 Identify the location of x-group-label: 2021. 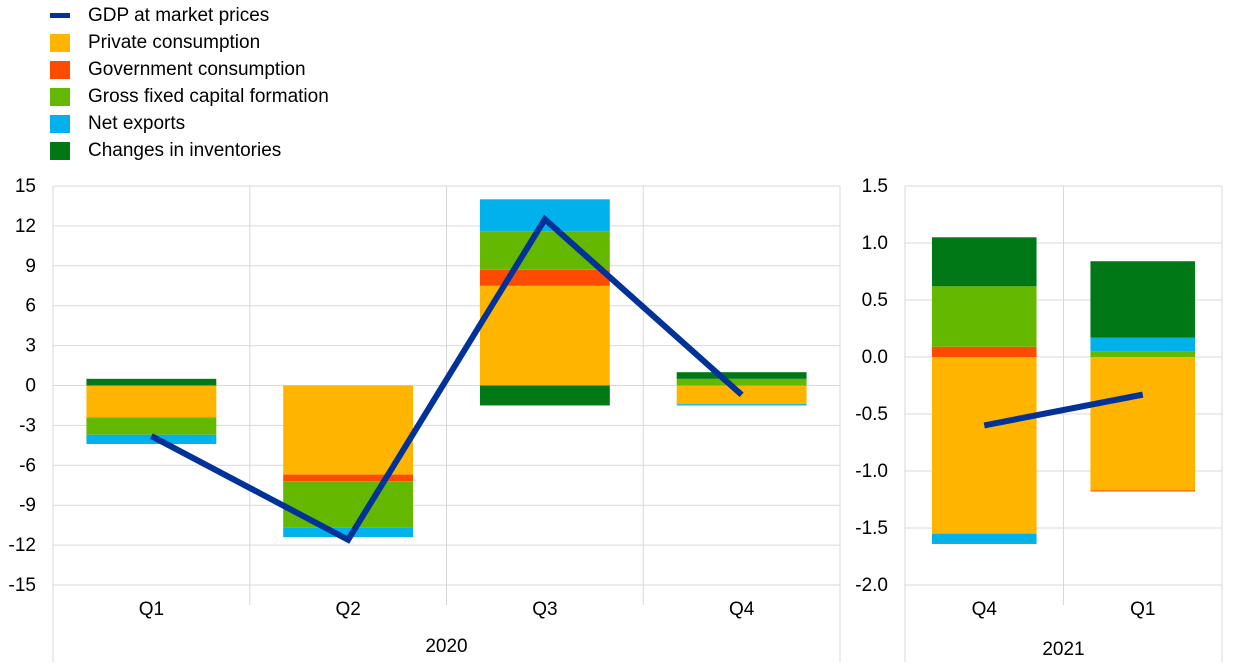
(1063, 649).